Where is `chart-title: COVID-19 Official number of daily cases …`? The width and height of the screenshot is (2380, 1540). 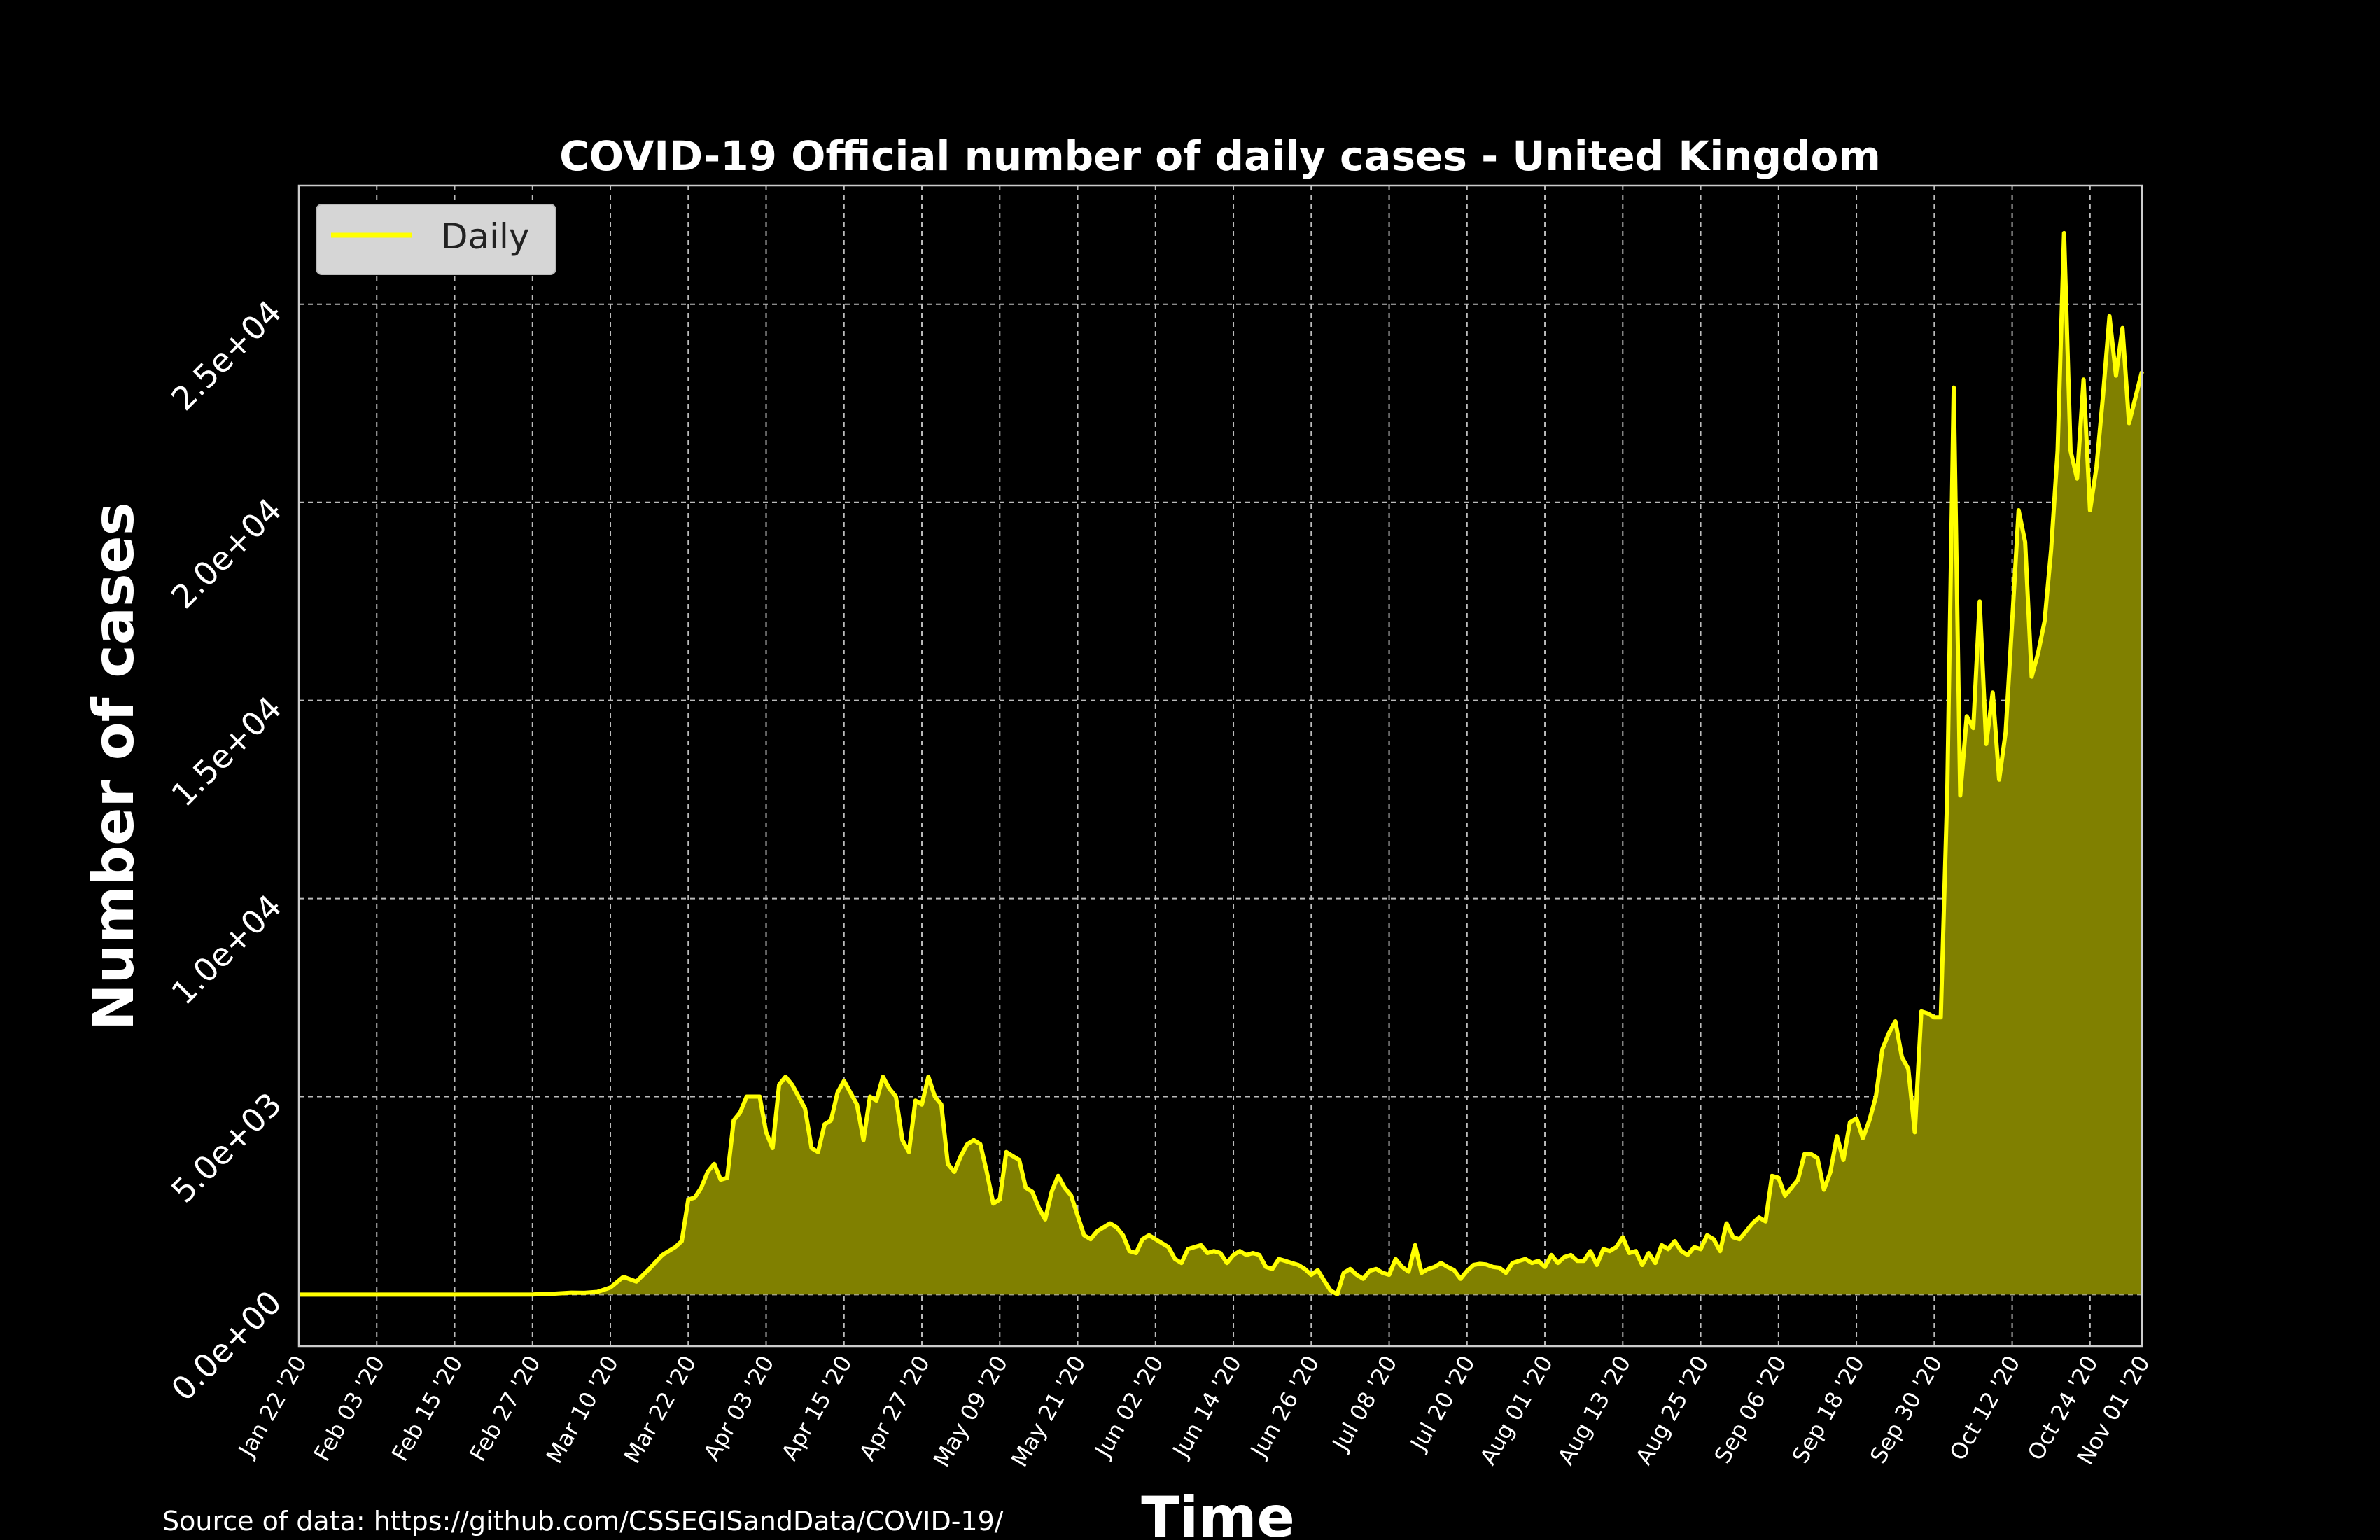
chart-title: COVID-19 Official number of daily cases … is located at coordinates (1220, 156).